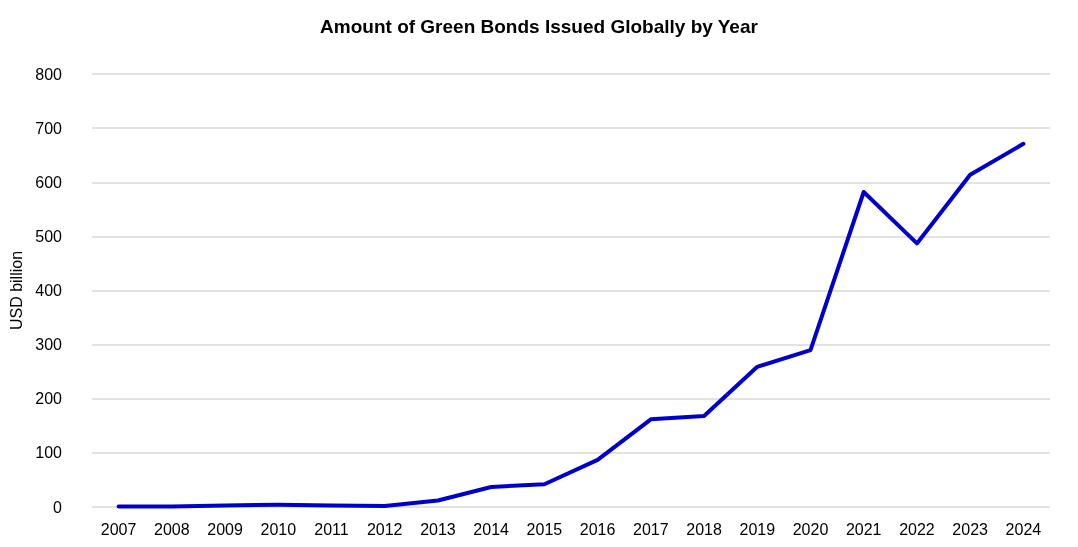 This screenshot has height=547, width=1078. I want to click on y-axis-title: USD billion, so click(16, 290).